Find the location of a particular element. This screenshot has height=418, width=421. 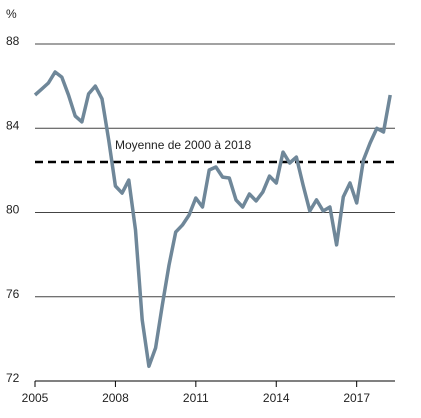

x-tick-label: 2005 is located at coordinates (35, 398).